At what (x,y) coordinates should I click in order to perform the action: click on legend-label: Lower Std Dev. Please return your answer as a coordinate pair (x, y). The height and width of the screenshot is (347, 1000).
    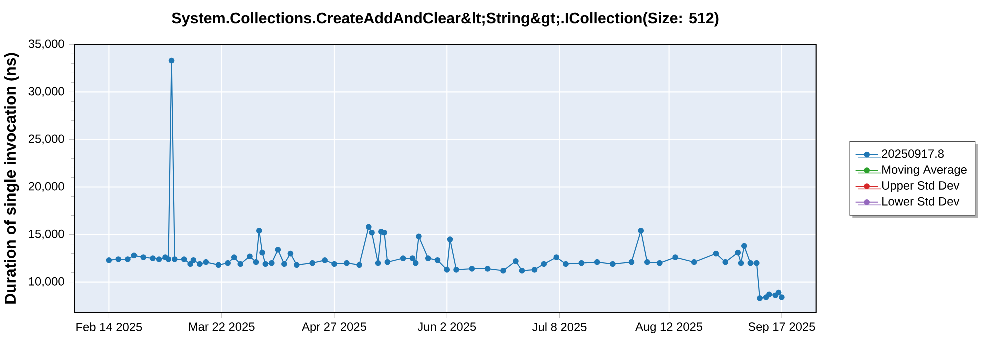
    Looking at the image, I should click on (921, 201).